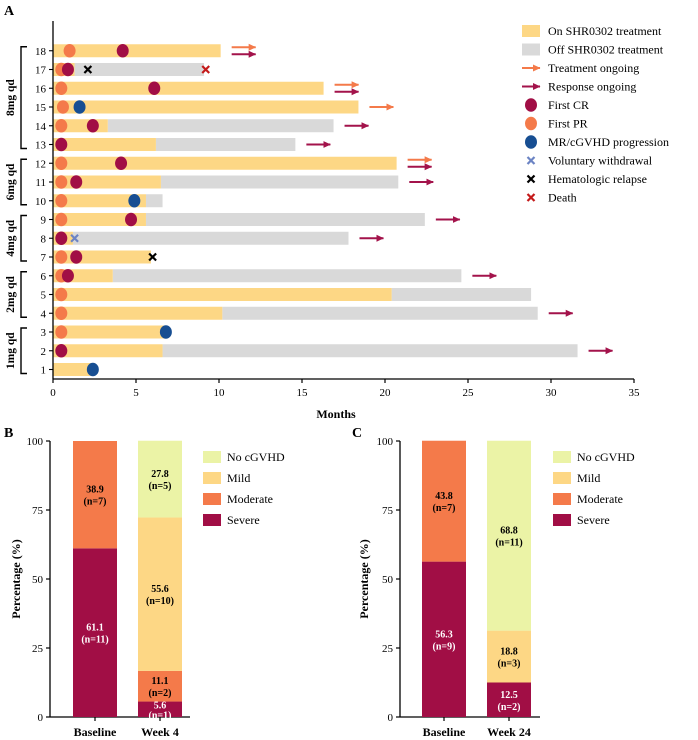 The image size is (698, 740). Describe the element at coordinates (600, 499) in the screenshot. I see `legend-label: Moderate` at that location.